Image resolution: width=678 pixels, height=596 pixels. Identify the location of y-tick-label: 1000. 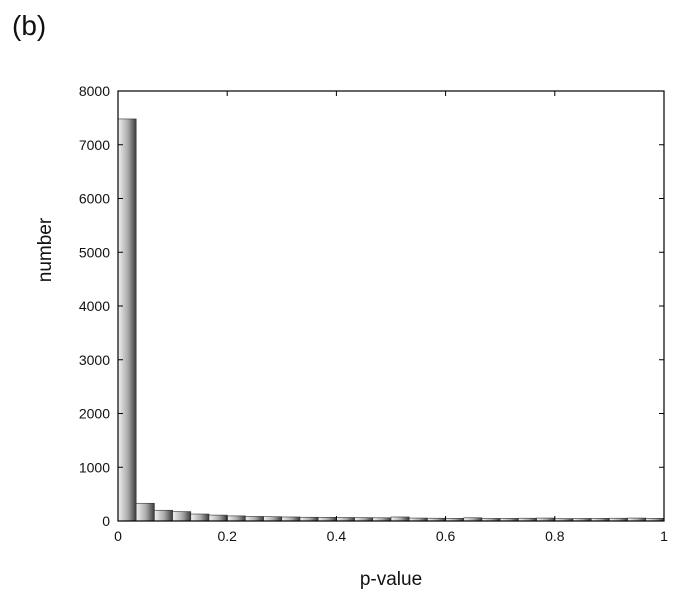
(94, 467).